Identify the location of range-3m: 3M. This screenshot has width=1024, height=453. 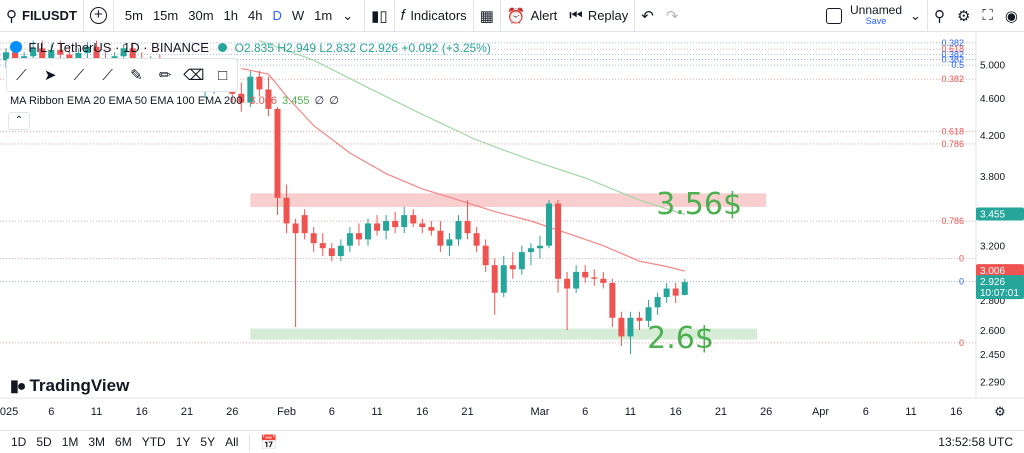
(97, 442).